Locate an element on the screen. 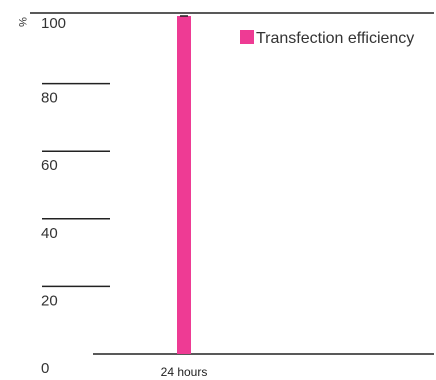 The height and width of the screenshot is (380, 436). legend-label: Transfection efficiency is located at coordinates (335, 38).